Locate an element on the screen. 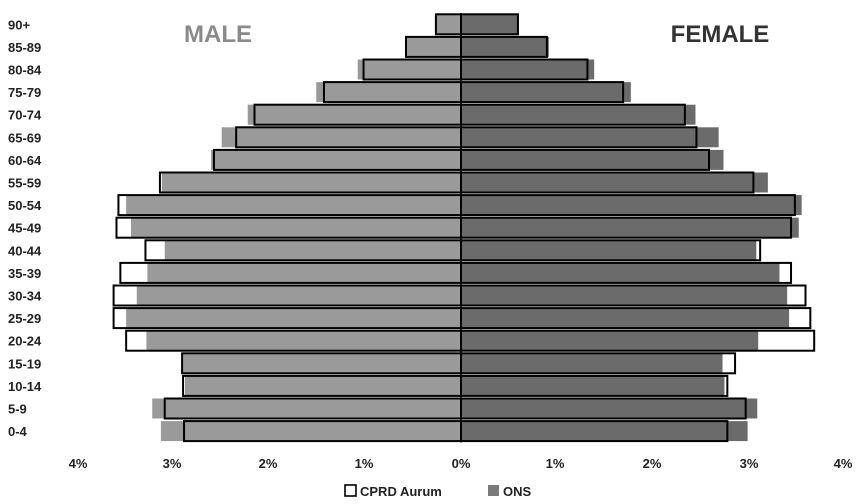 The height and width of the screenshot is (504, 857). age-group-label: 15-19 is located at coordinates (24, 363).